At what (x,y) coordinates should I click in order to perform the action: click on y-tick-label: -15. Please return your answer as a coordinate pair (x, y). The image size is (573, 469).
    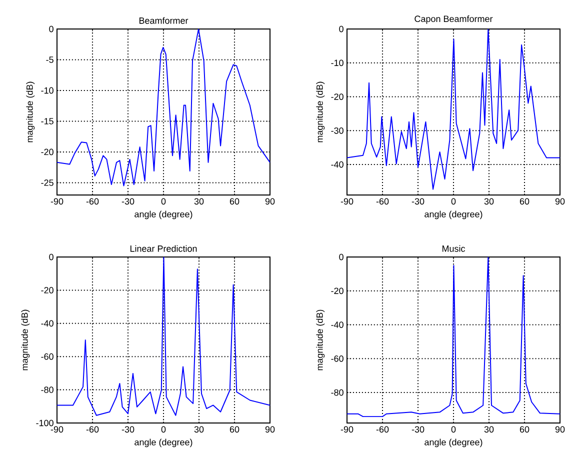
    Looking at the image, I should click on (47, 121).